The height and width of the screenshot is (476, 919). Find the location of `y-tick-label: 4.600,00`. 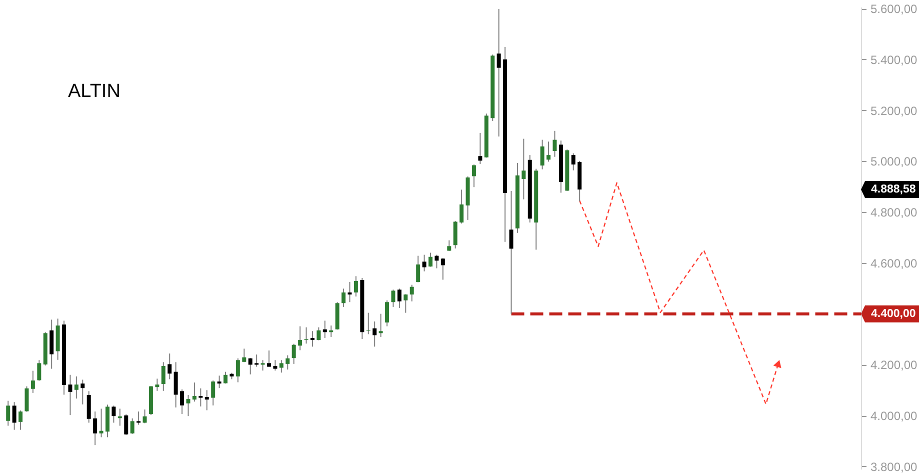

y-tick-label: 4.600,00 is located at coordinates (894, 263).